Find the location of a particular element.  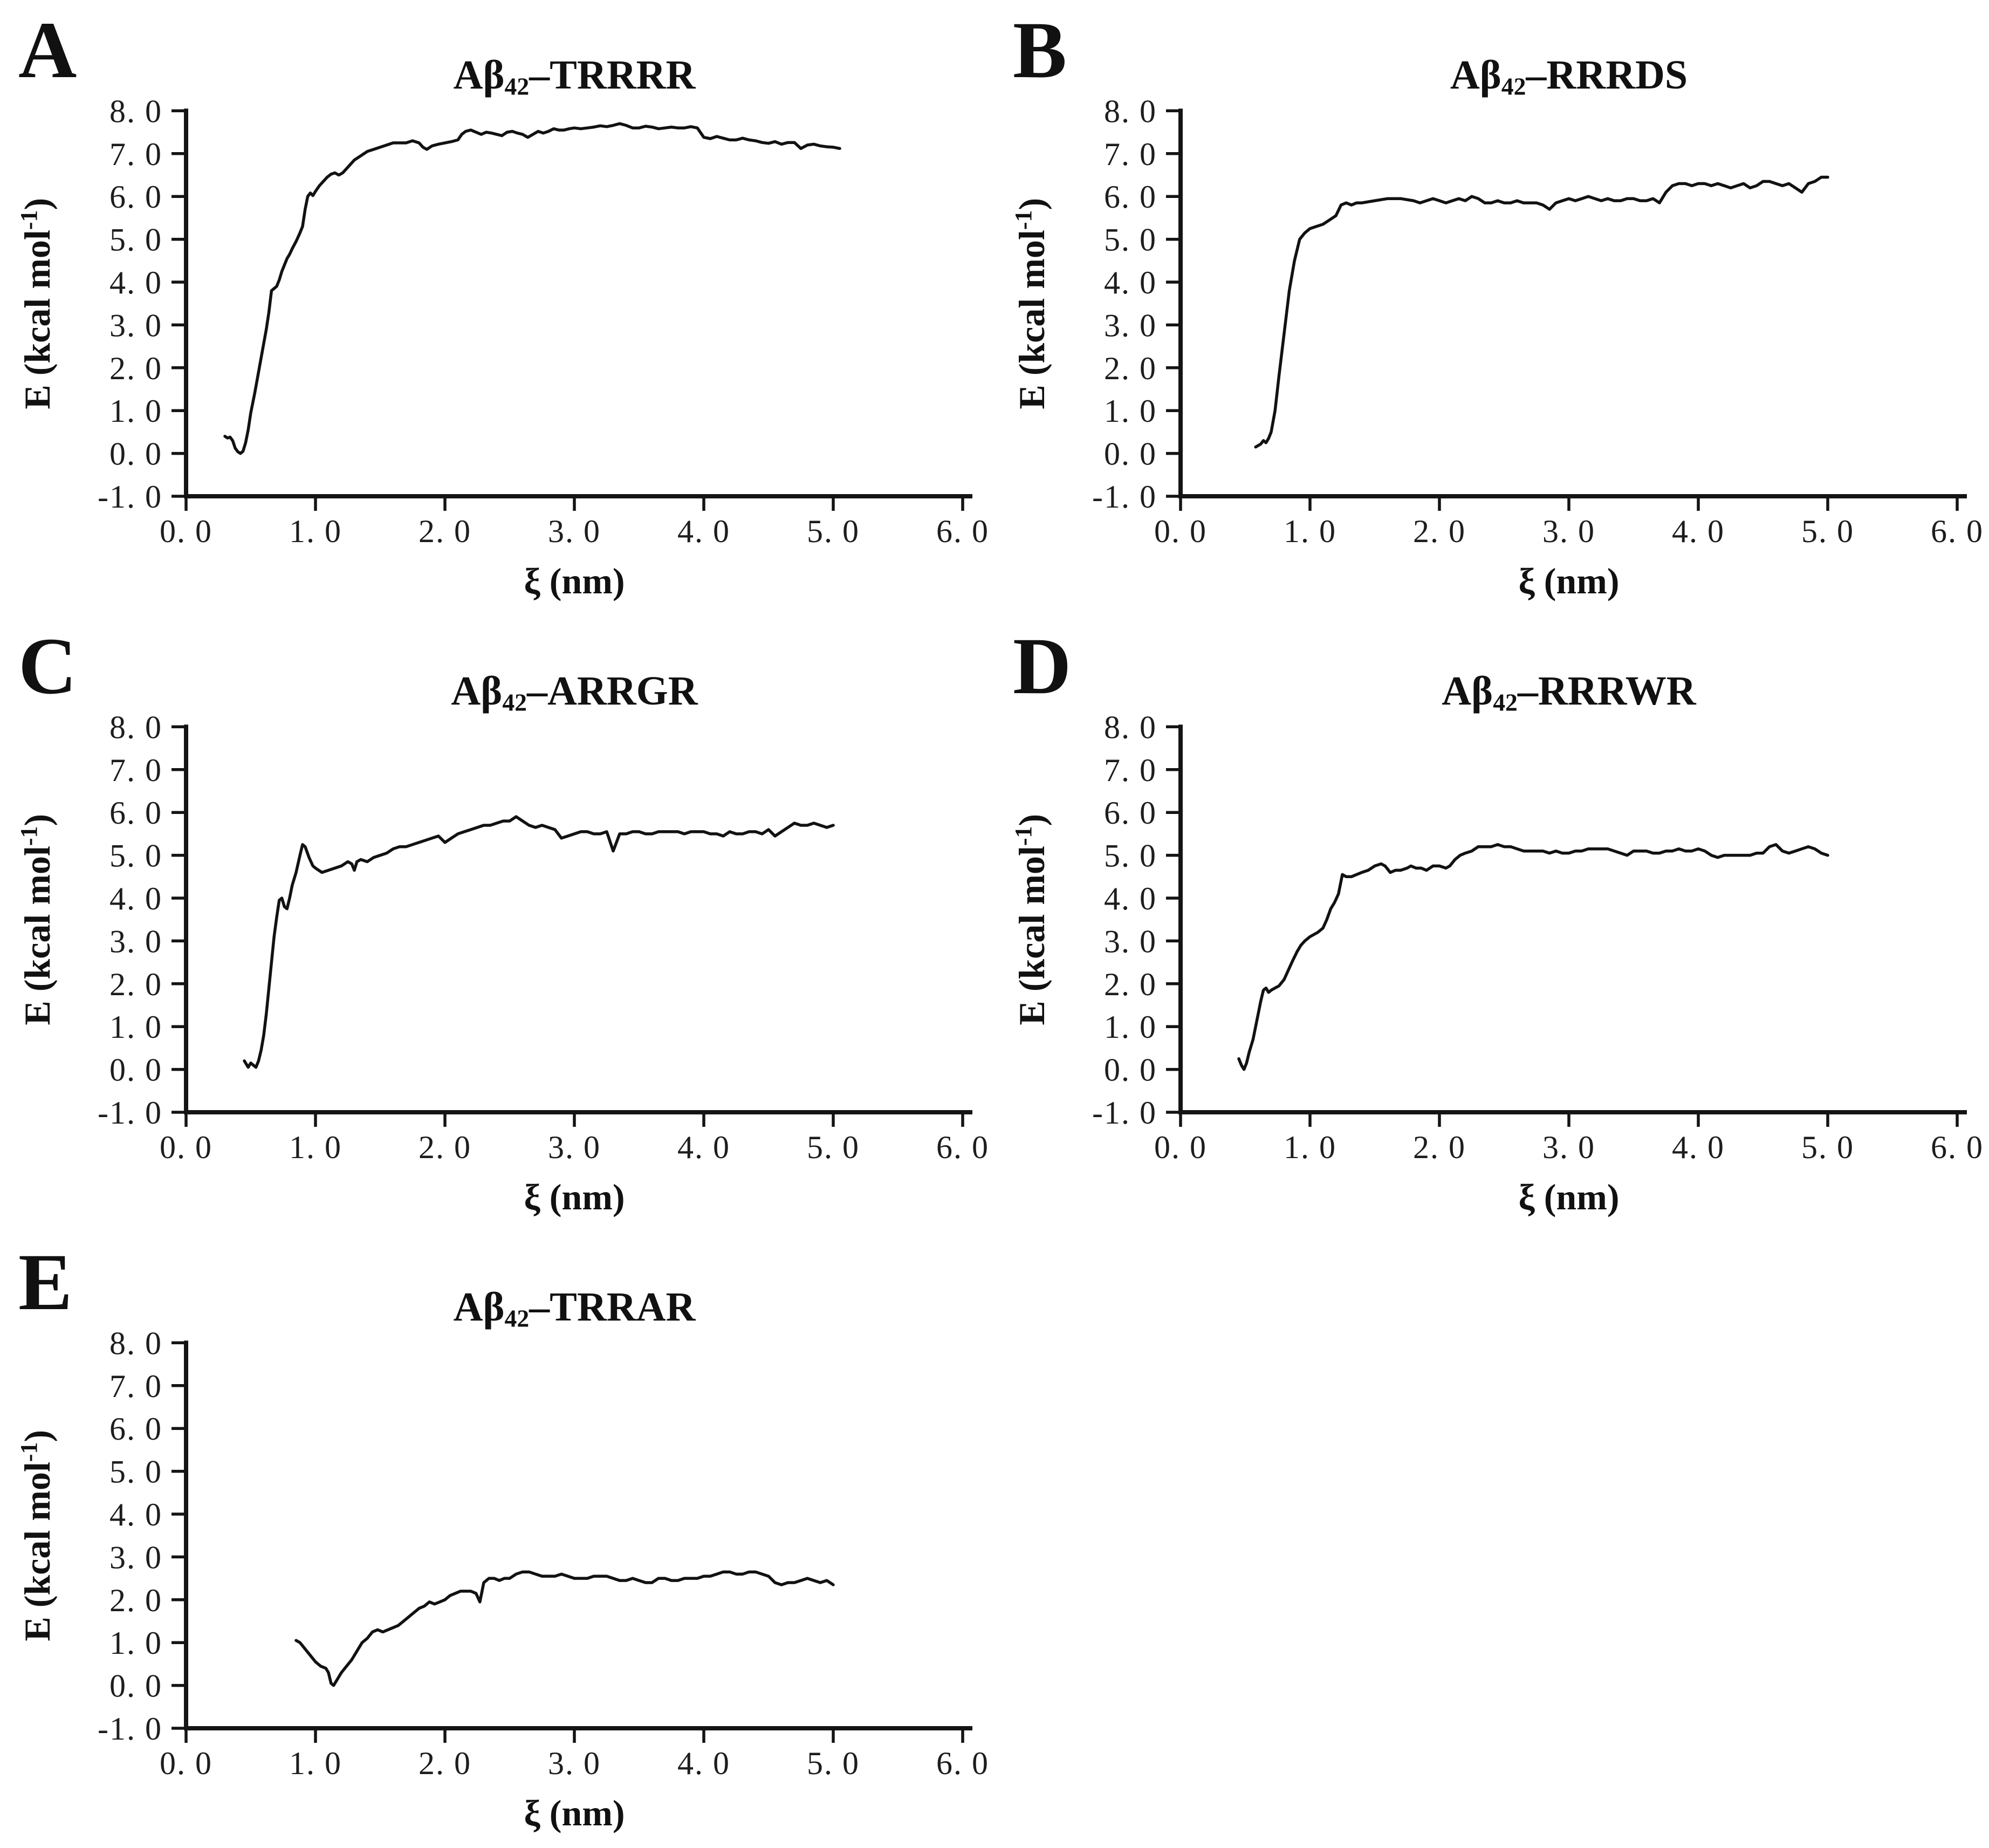

chart-title-A: Aβ42–TRRRR is located at coordinates (574, 76).